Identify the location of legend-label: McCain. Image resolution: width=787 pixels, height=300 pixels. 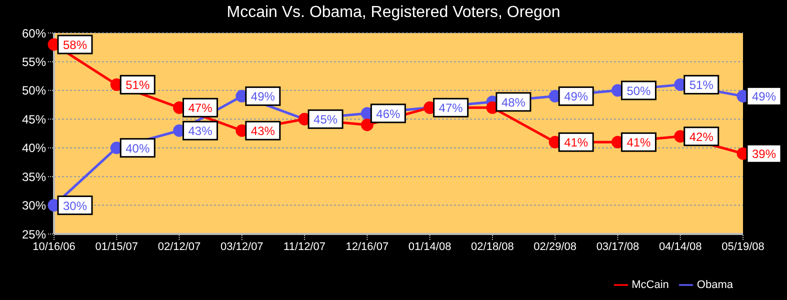
(650, 284).